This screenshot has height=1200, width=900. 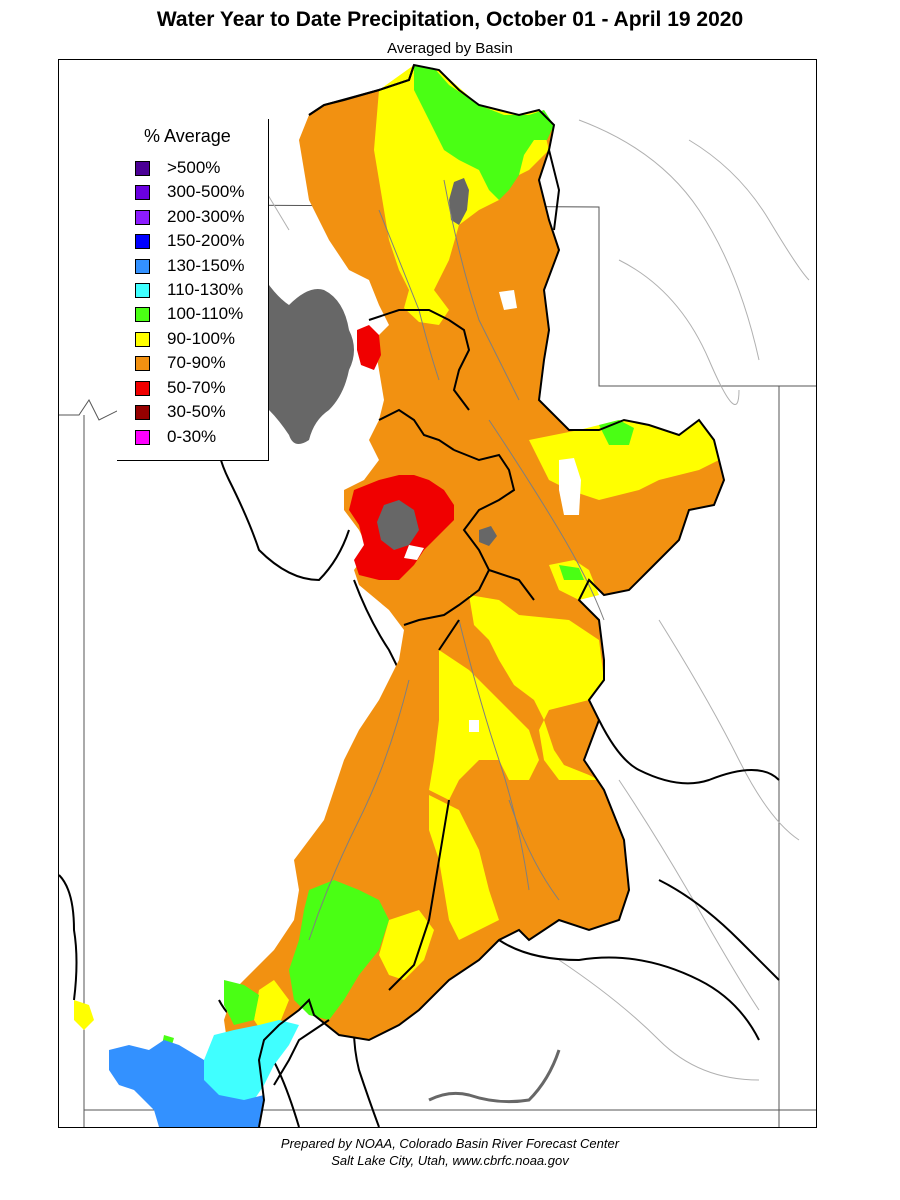 What do you see at coordinates (206, 265) in the screenshot?
I see `legend-label: 130-150%` at bounding box center [206, 265].